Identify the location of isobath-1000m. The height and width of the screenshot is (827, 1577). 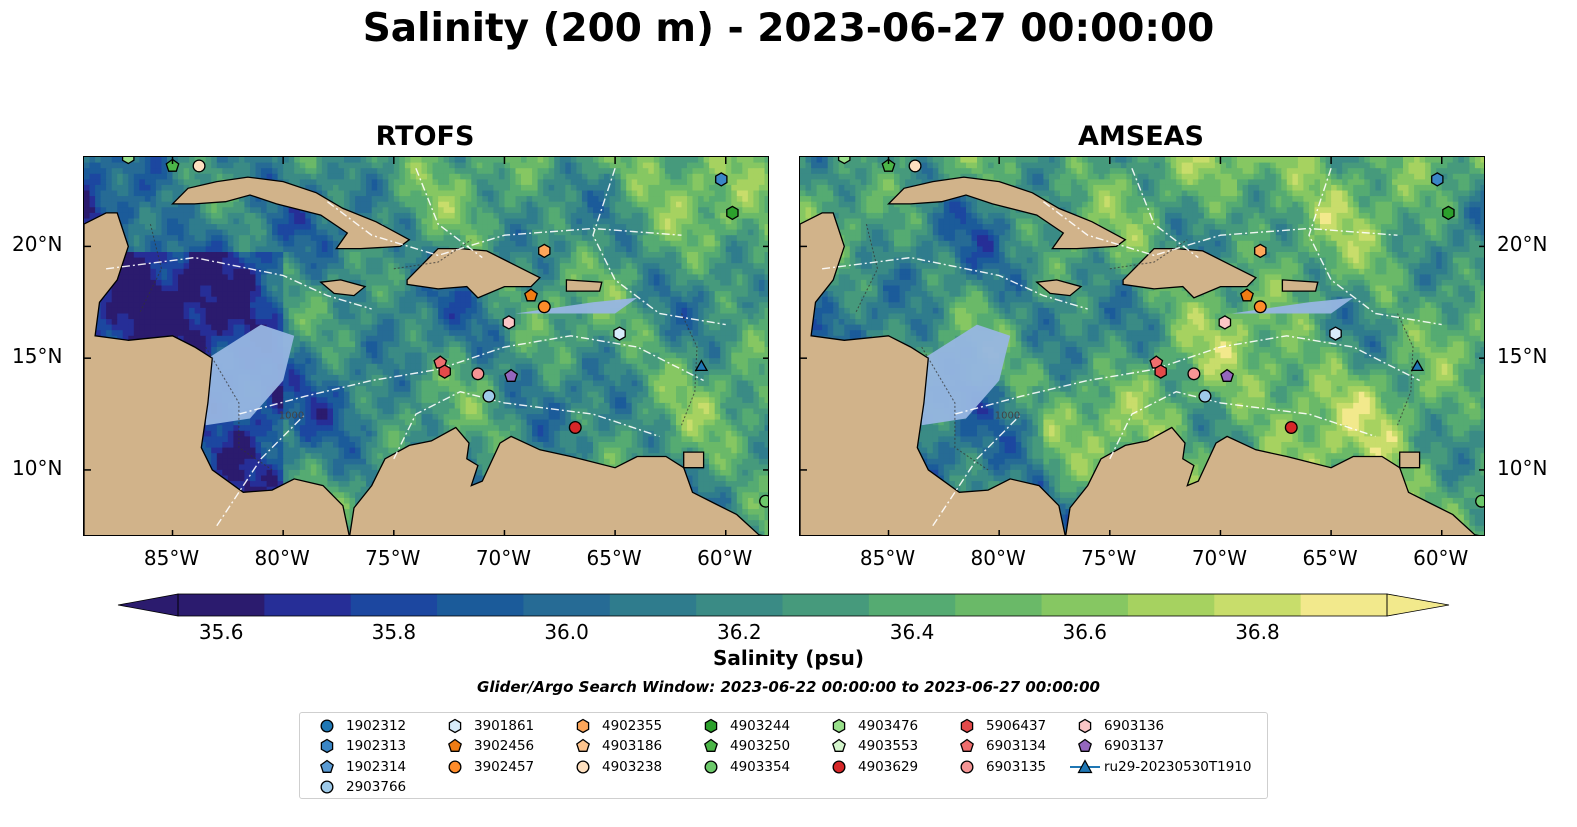
(1148, 254).